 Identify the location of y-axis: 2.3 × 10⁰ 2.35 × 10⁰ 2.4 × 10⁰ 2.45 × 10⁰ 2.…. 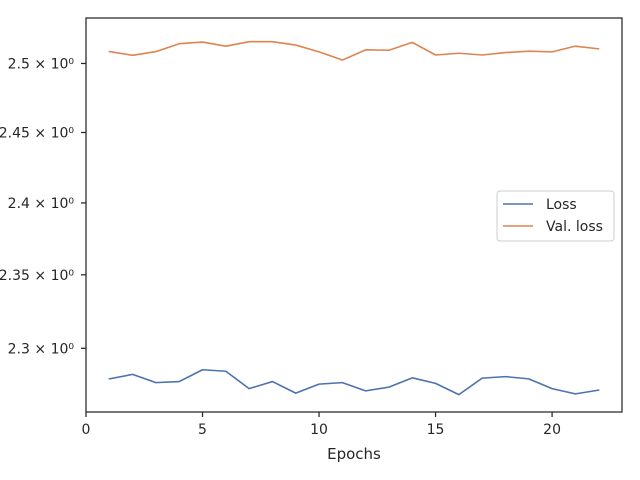
(43, 206).